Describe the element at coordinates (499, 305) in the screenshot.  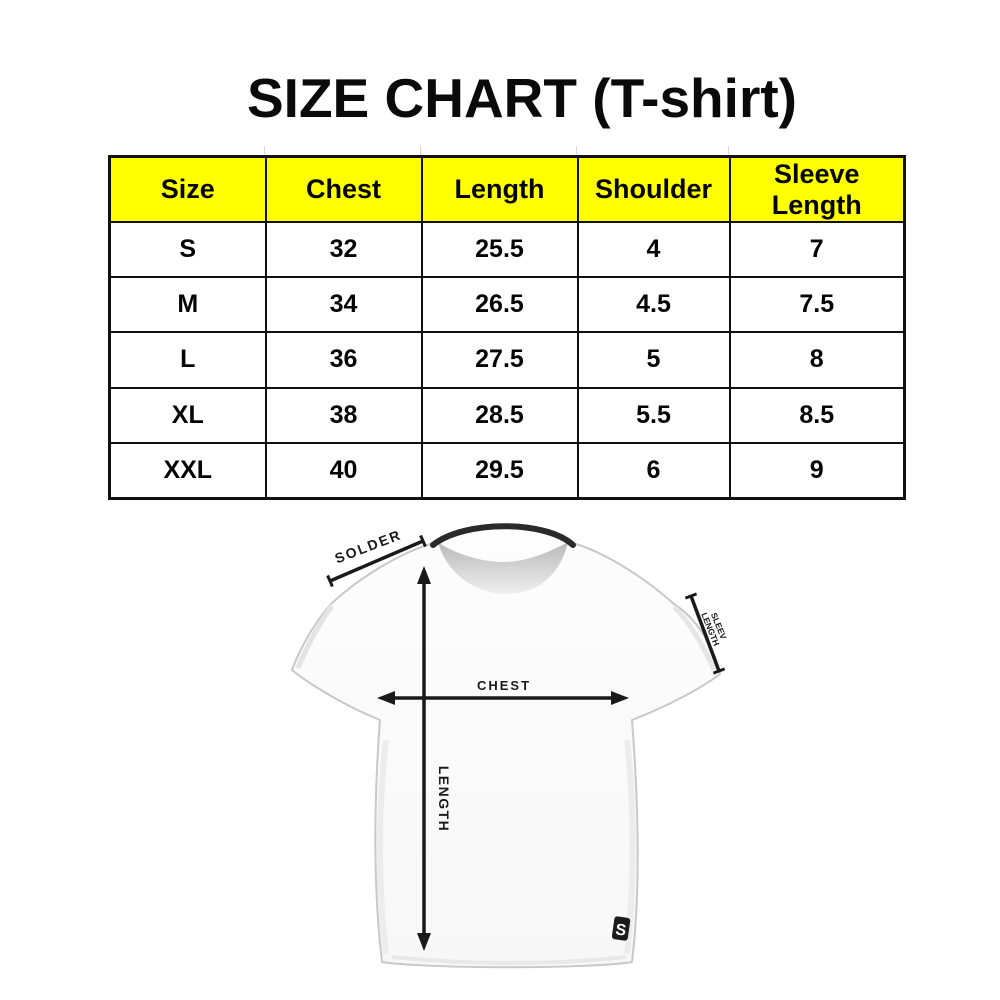
I see `cell-length: 26.5` at that location.